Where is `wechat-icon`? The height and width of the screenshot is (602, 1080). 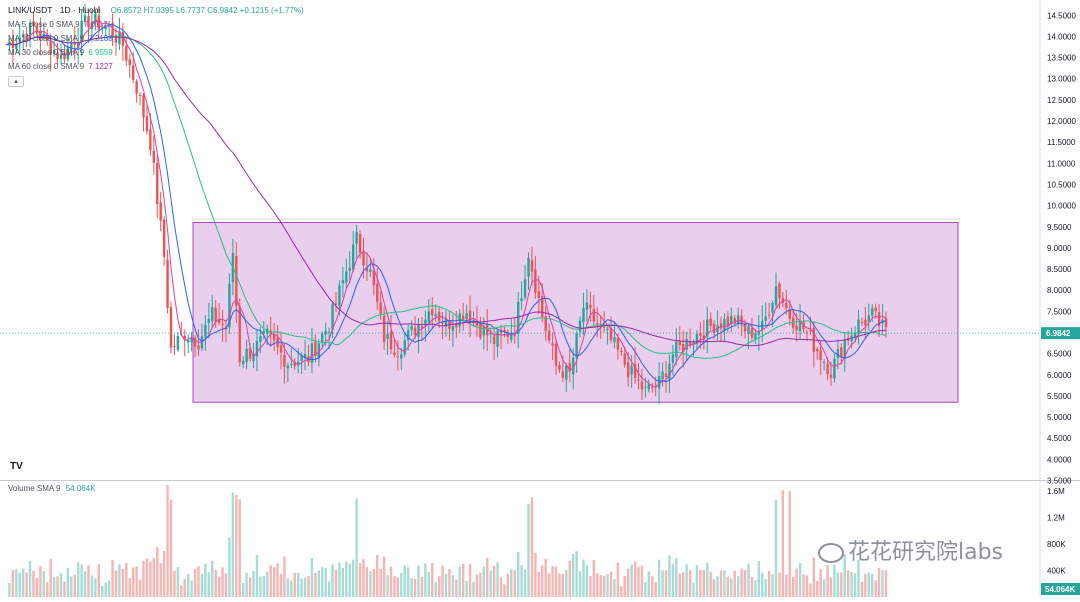 wechat-icon is located at coordinates (831, 553).